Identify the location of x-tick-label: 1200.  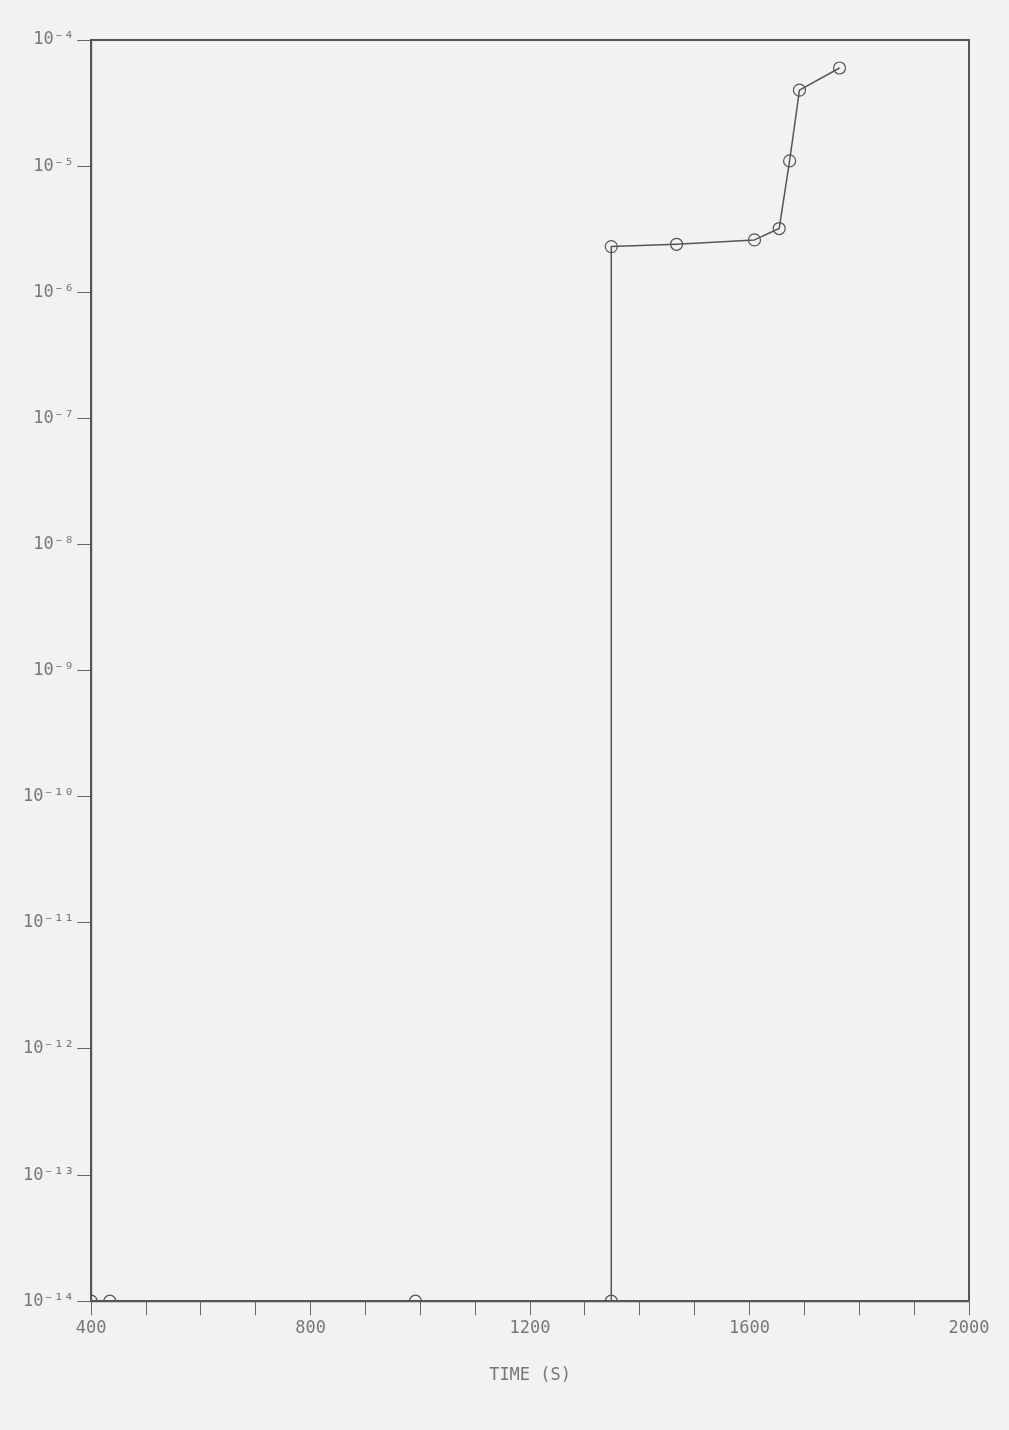
(530, 1326).